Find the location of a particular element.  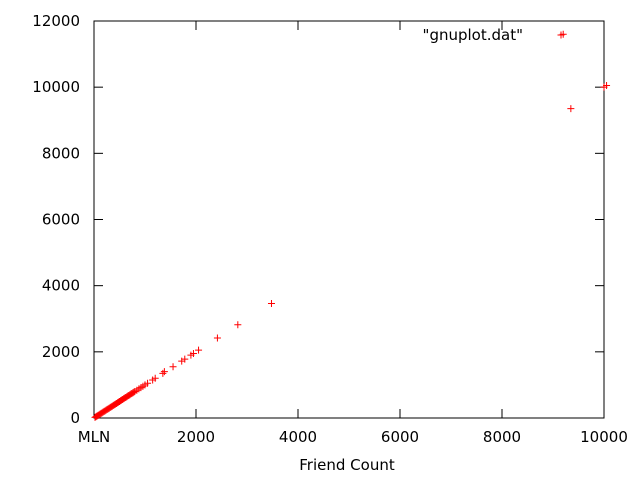

x-tick-label: MLN is located at coordinates (94, 437).